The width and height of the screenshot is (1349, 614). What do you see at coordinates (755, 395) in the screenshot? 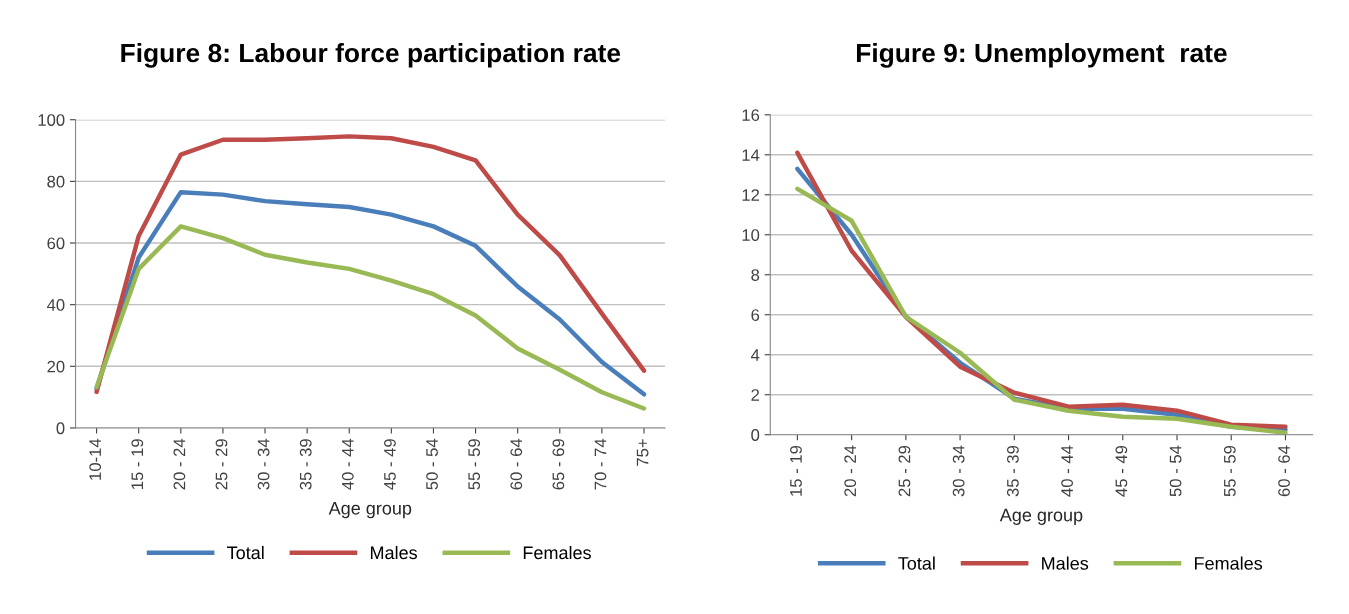
I see `y-tick-label: 2` at bounding box center [755, 395].